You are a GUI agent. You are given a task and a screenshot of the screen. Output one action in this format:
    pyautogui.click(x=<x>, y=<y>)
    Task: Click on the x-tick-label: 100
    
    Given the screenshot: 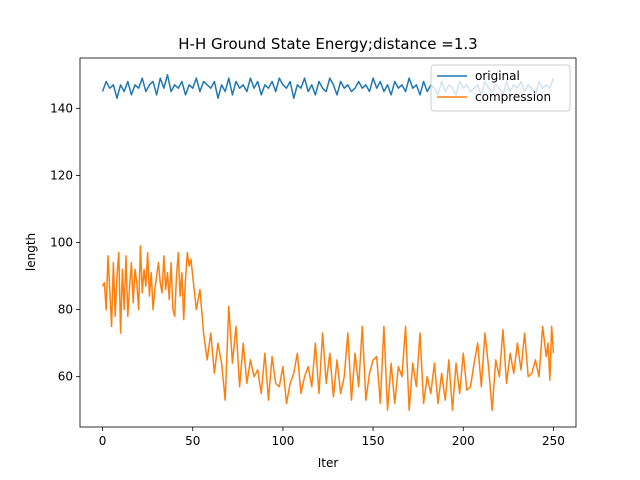 What is the action you would take?
    pyautogui.click(x=282, y=441)
    